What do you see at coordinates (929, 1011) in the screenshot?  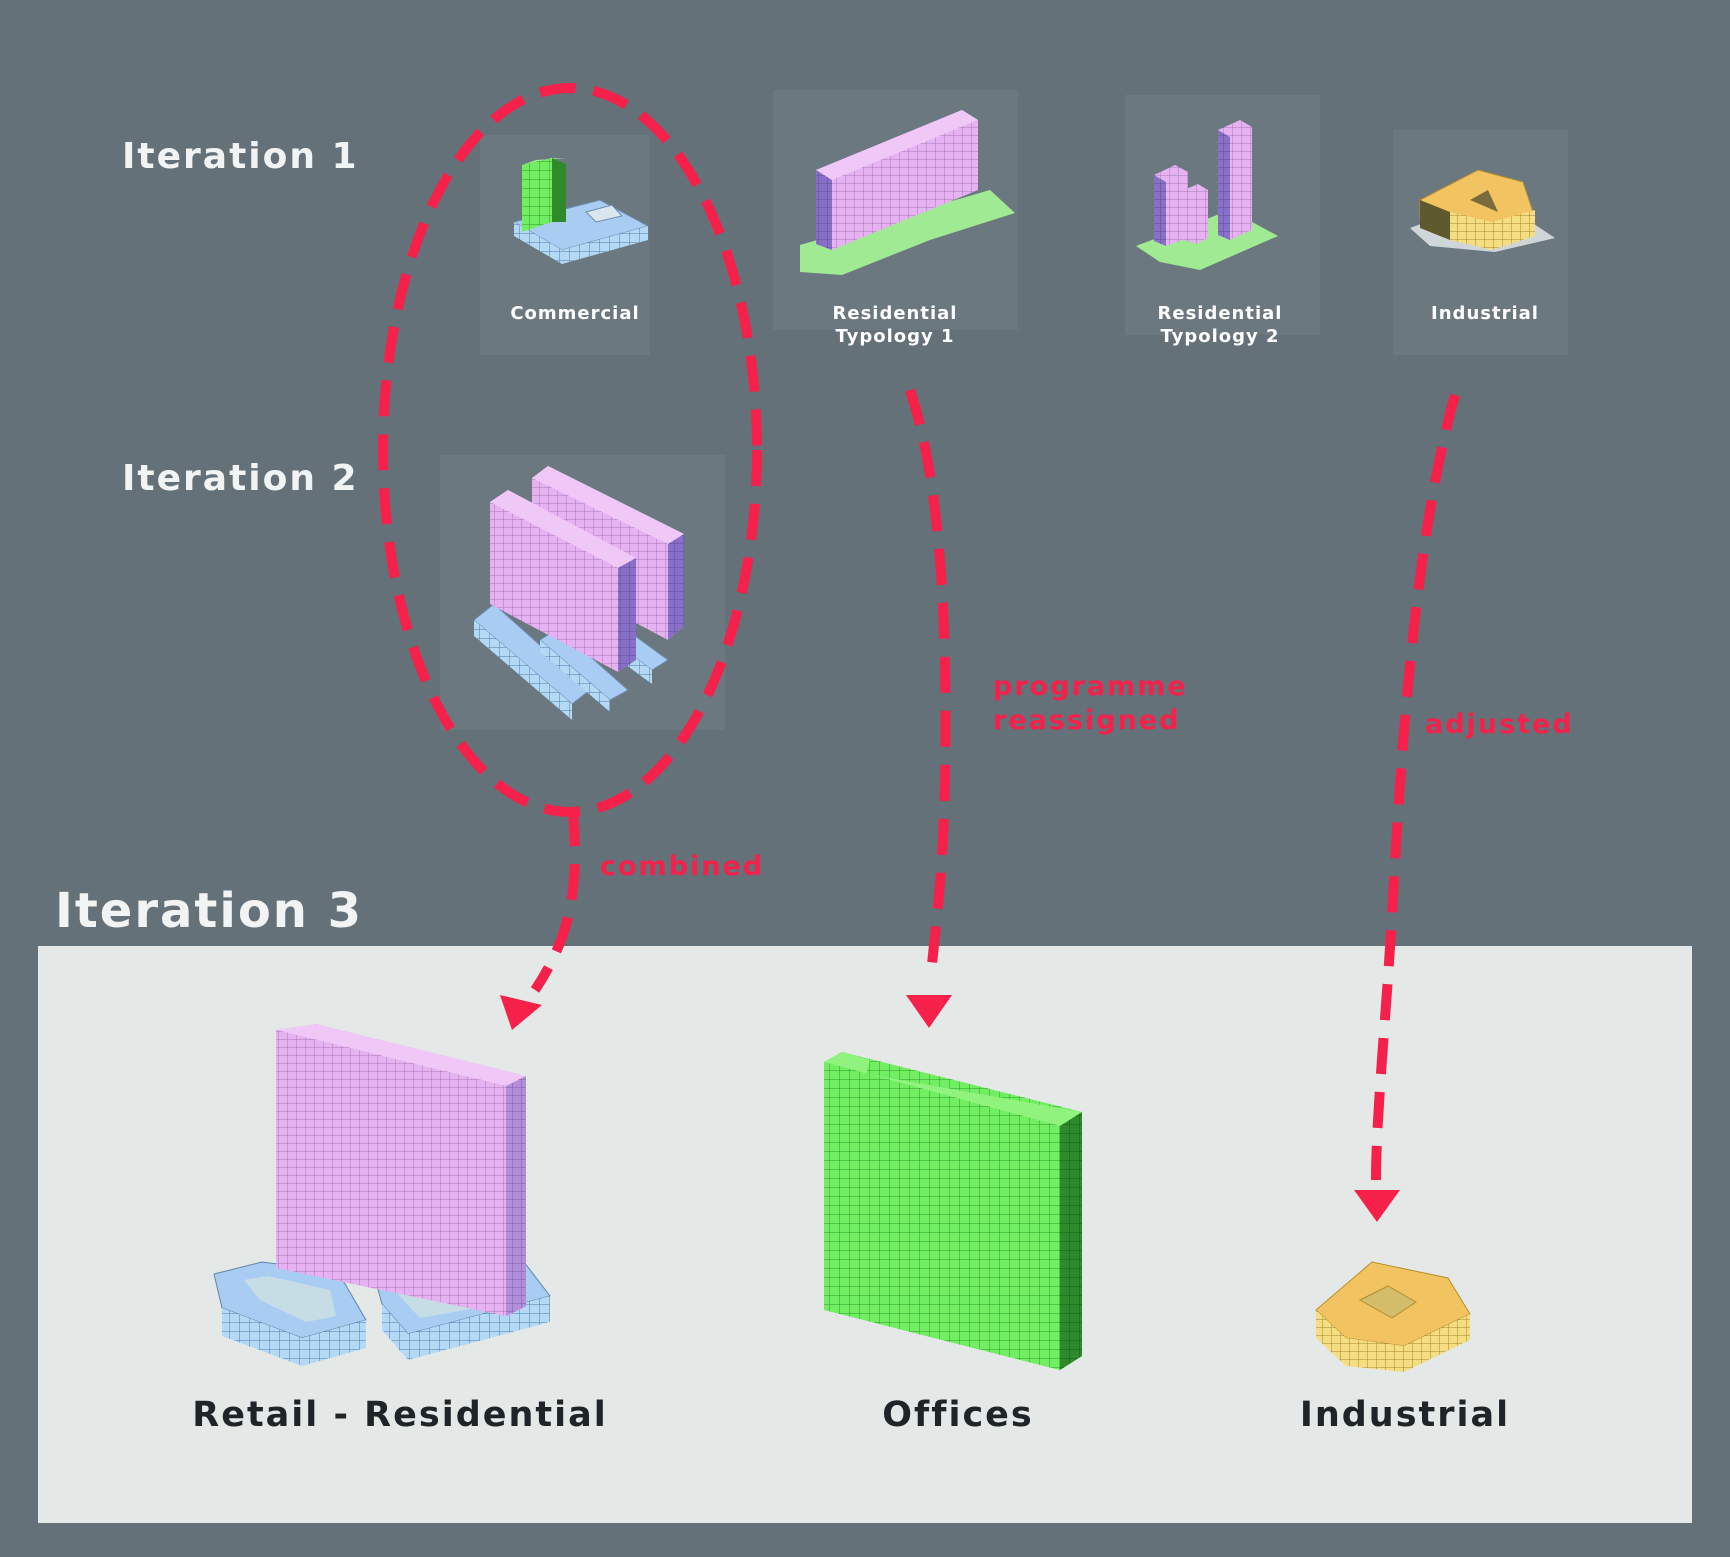 I see `reassigned-arrowhead` at bounding box center [929, 1011].